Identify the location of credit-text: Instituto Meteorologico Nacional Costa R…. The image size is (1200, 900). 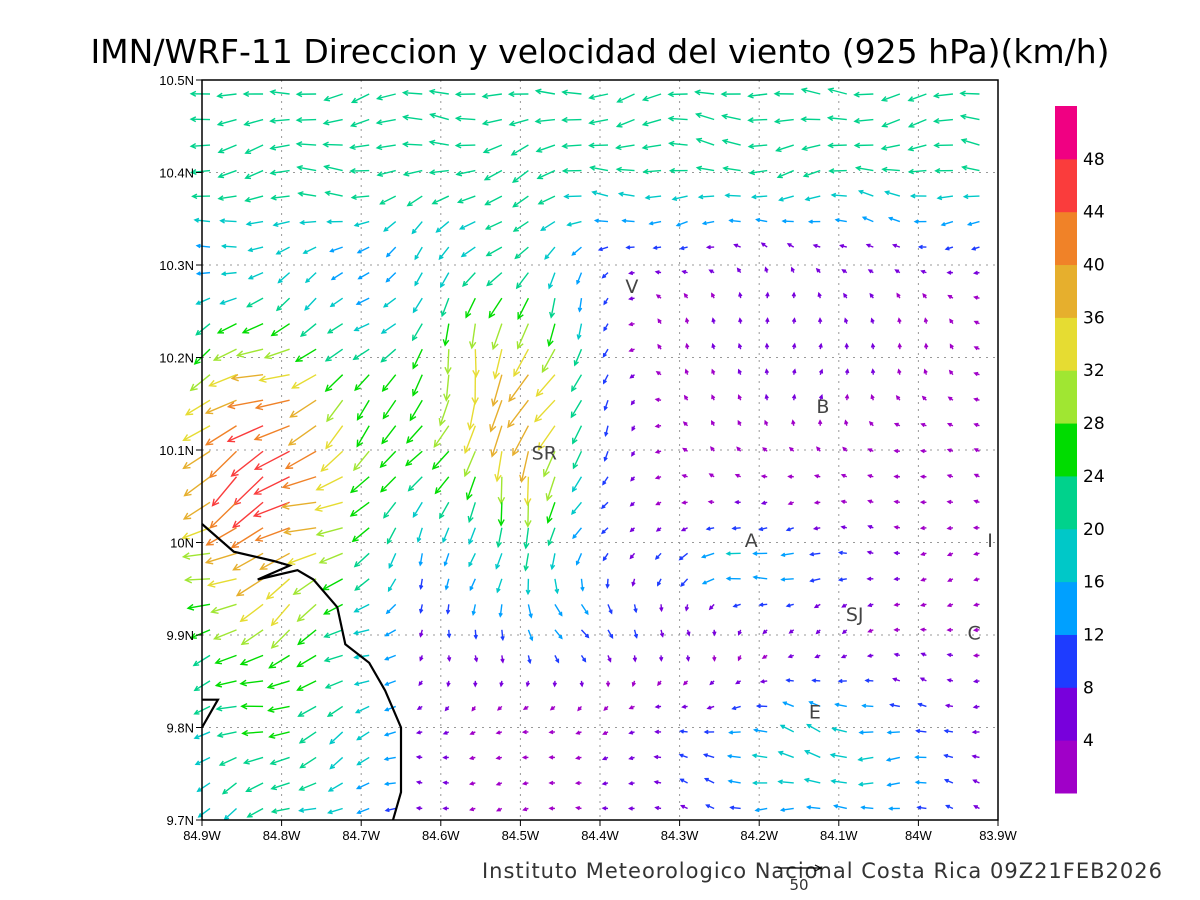
(822, 871).